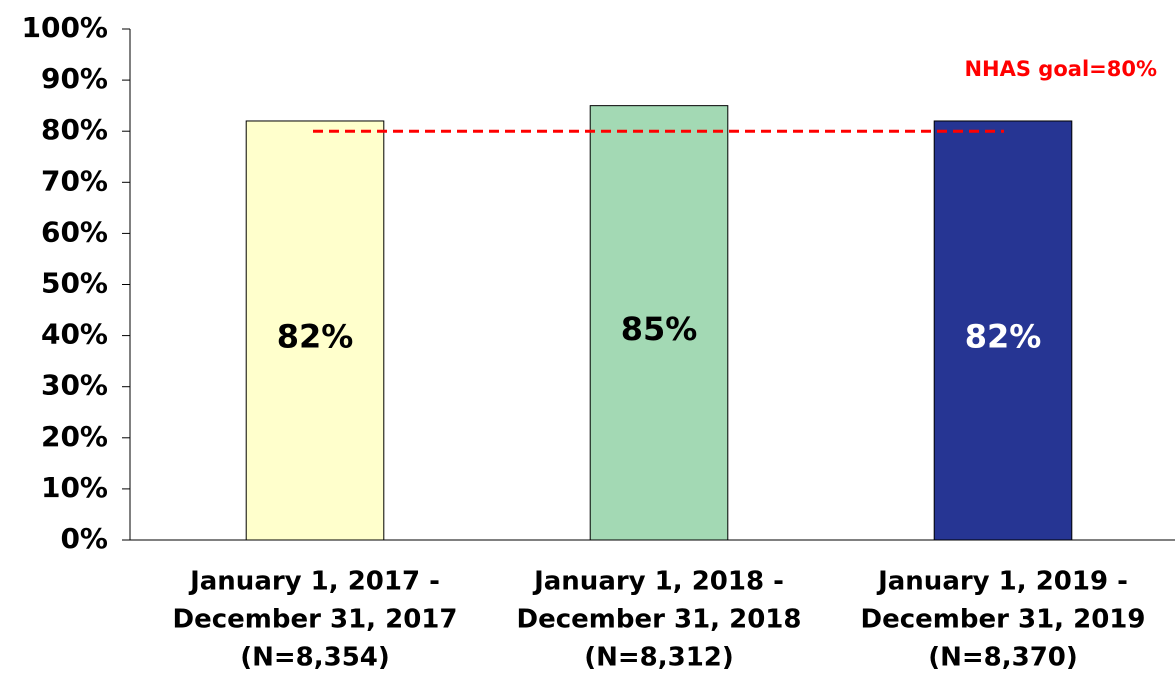 This screenshot has width=1175, height=684. What do you see at coordinates (74, 283) in the screenshot?
I see `y-tick-label: 50%` at bounding box center [74, 283].